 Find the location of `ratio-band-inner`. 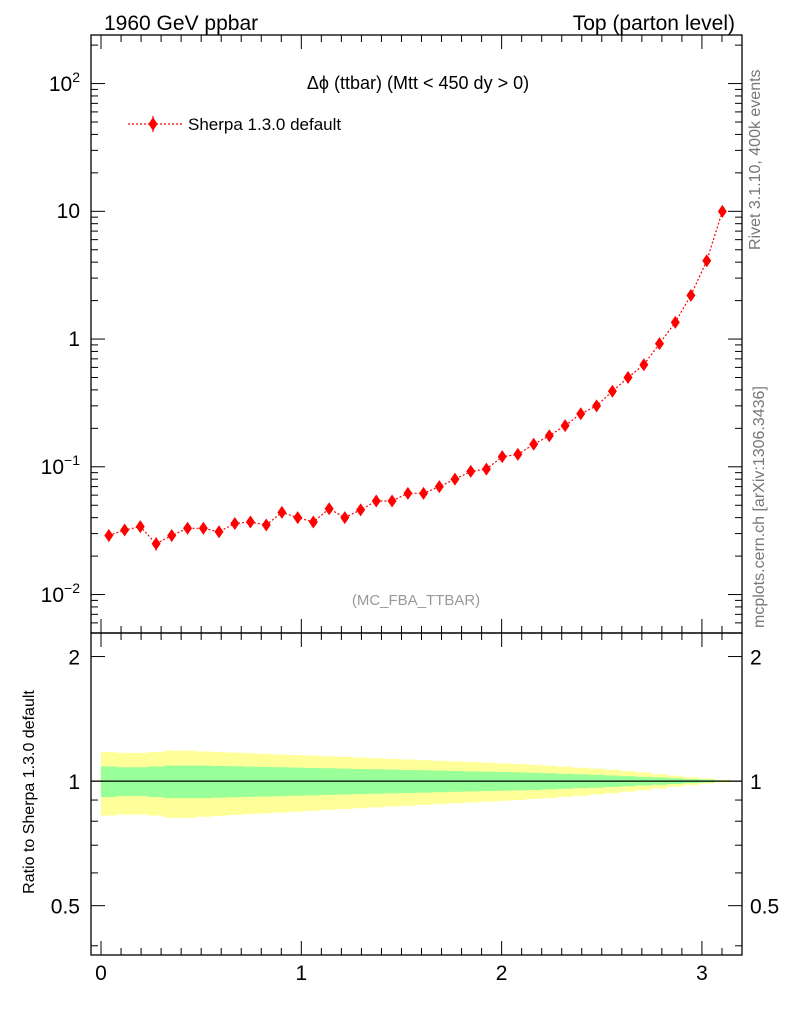

ratio-band-inner is located at coordinates (415, 782).